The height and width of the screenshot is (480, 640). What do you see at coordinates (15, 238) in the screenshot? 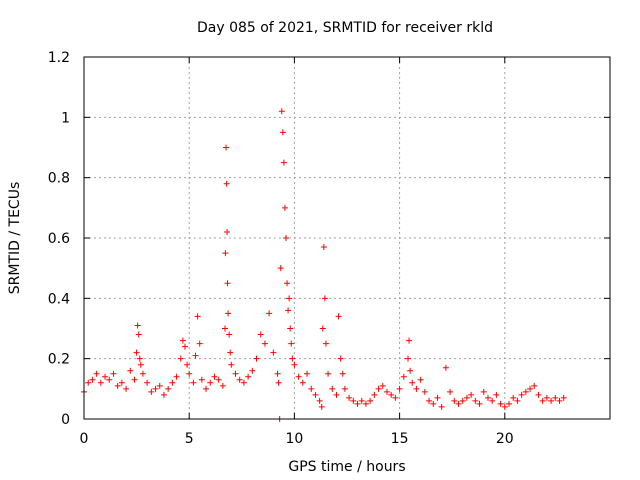
I see `y-axis-title: SRMTID / TECUs` at bounding box center [15, 238].